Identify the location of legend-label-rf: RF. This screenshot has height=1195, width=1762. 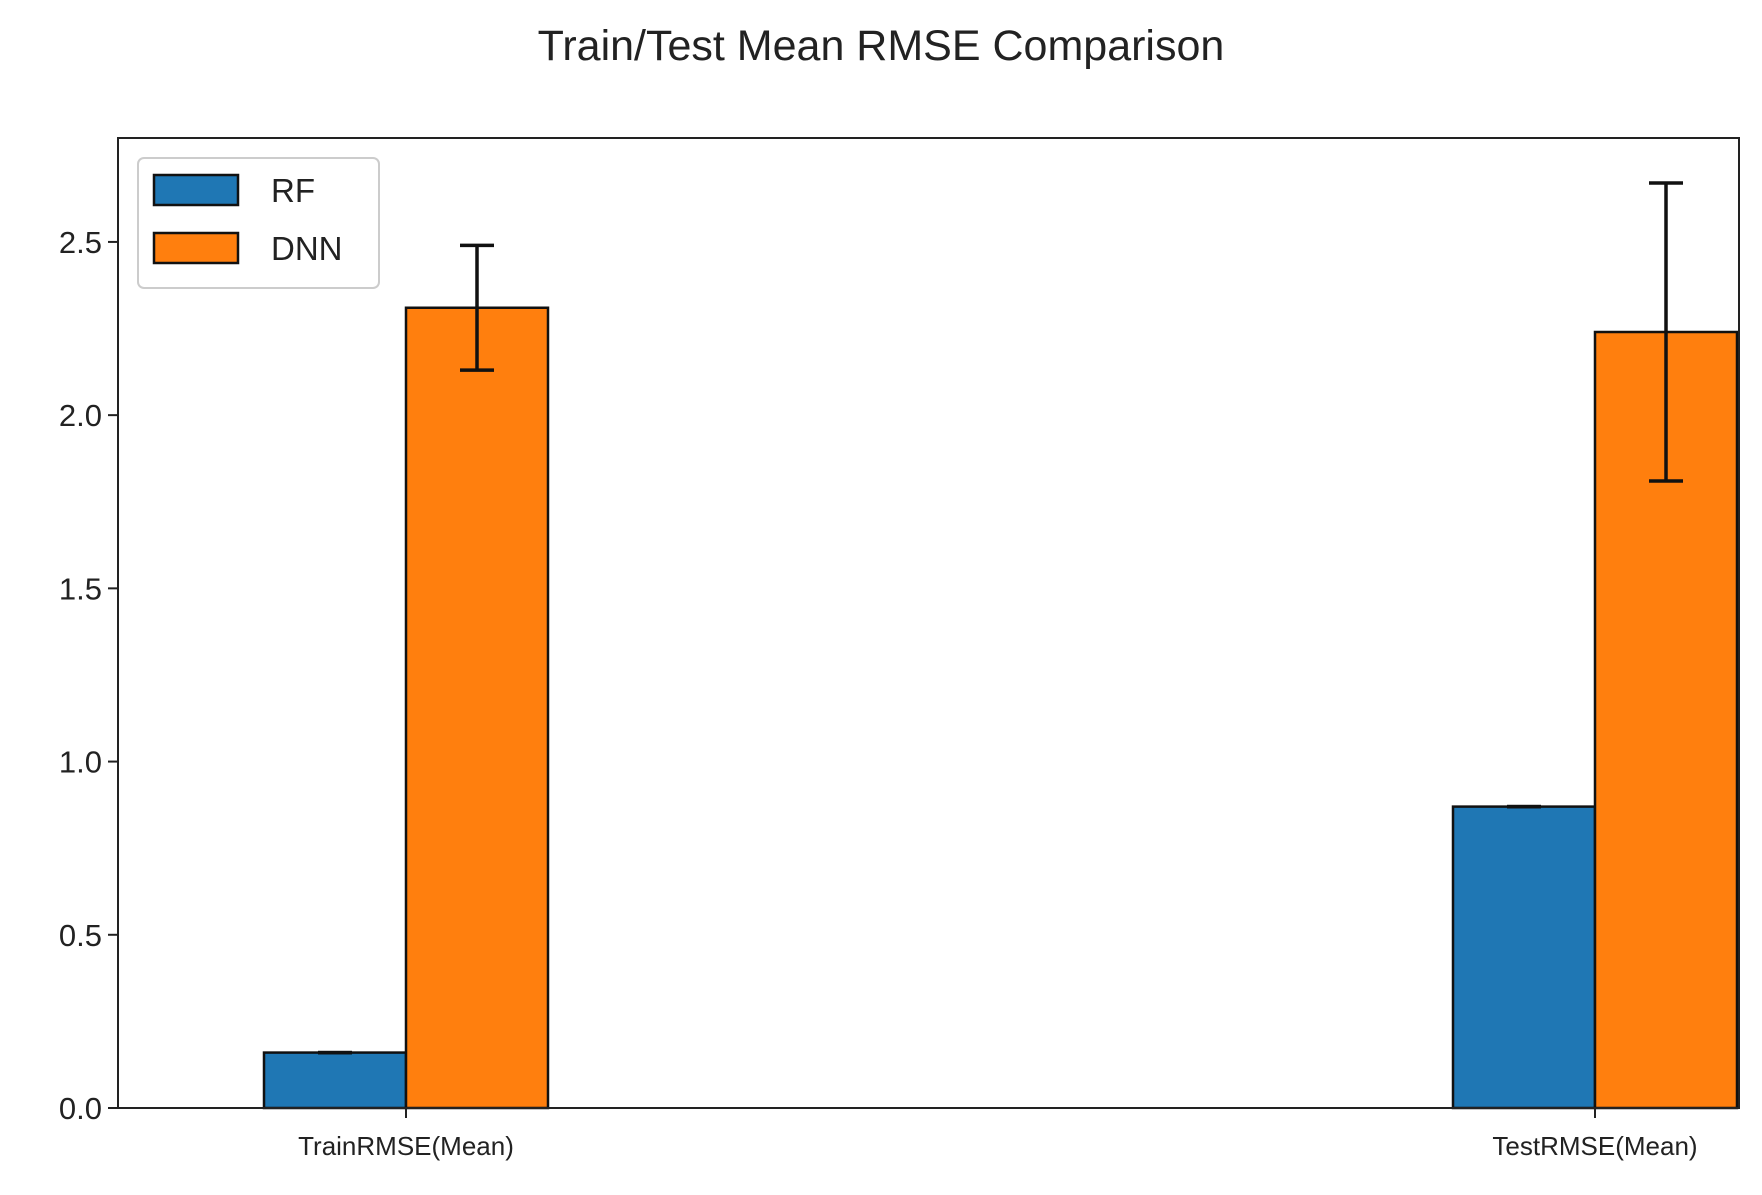
(293, 190).